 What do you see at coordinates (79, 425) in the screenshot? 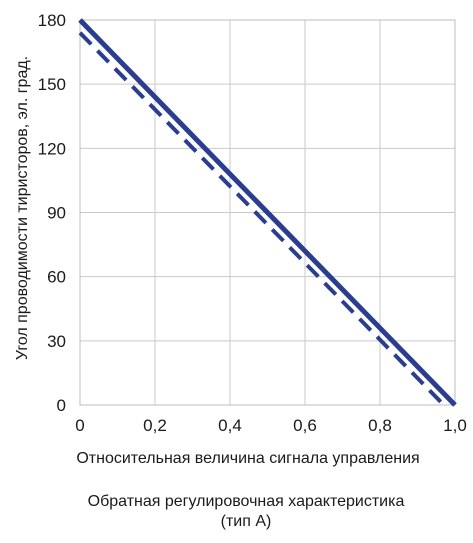
I see `x-tick-label: 0` at bounding box center [79, 425].